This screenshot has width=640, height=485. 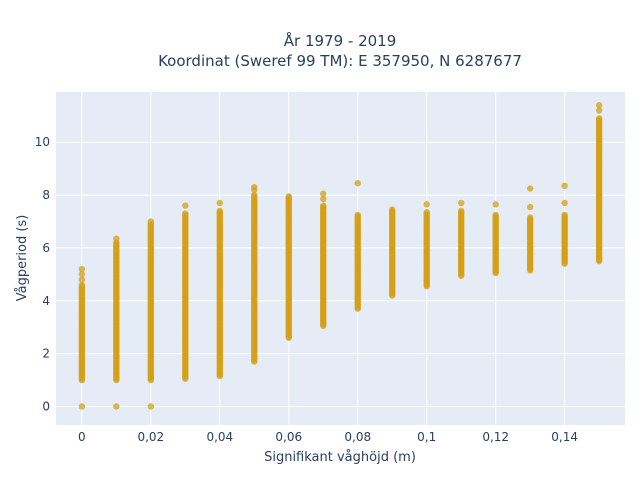 What do you see at coordinates (340, 40) in the screenshot?
I see `chart-title-line-1: År 1979 - 2019` at bounding box center [340, 40].